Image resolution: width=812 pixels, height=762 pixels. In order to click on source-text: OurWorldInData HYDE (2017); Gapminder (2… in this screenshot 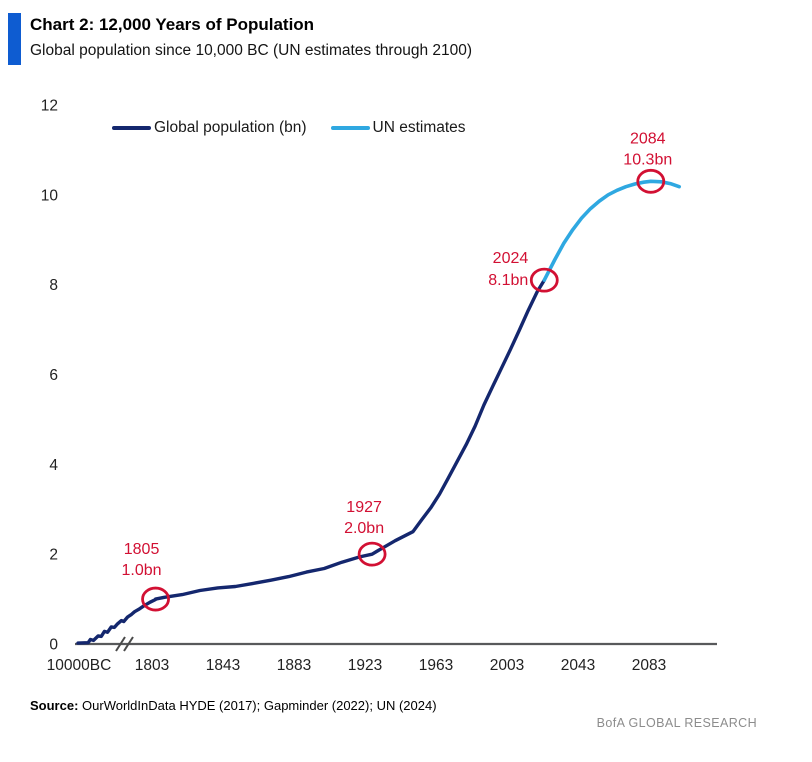, I will do `click(257, 705)`.